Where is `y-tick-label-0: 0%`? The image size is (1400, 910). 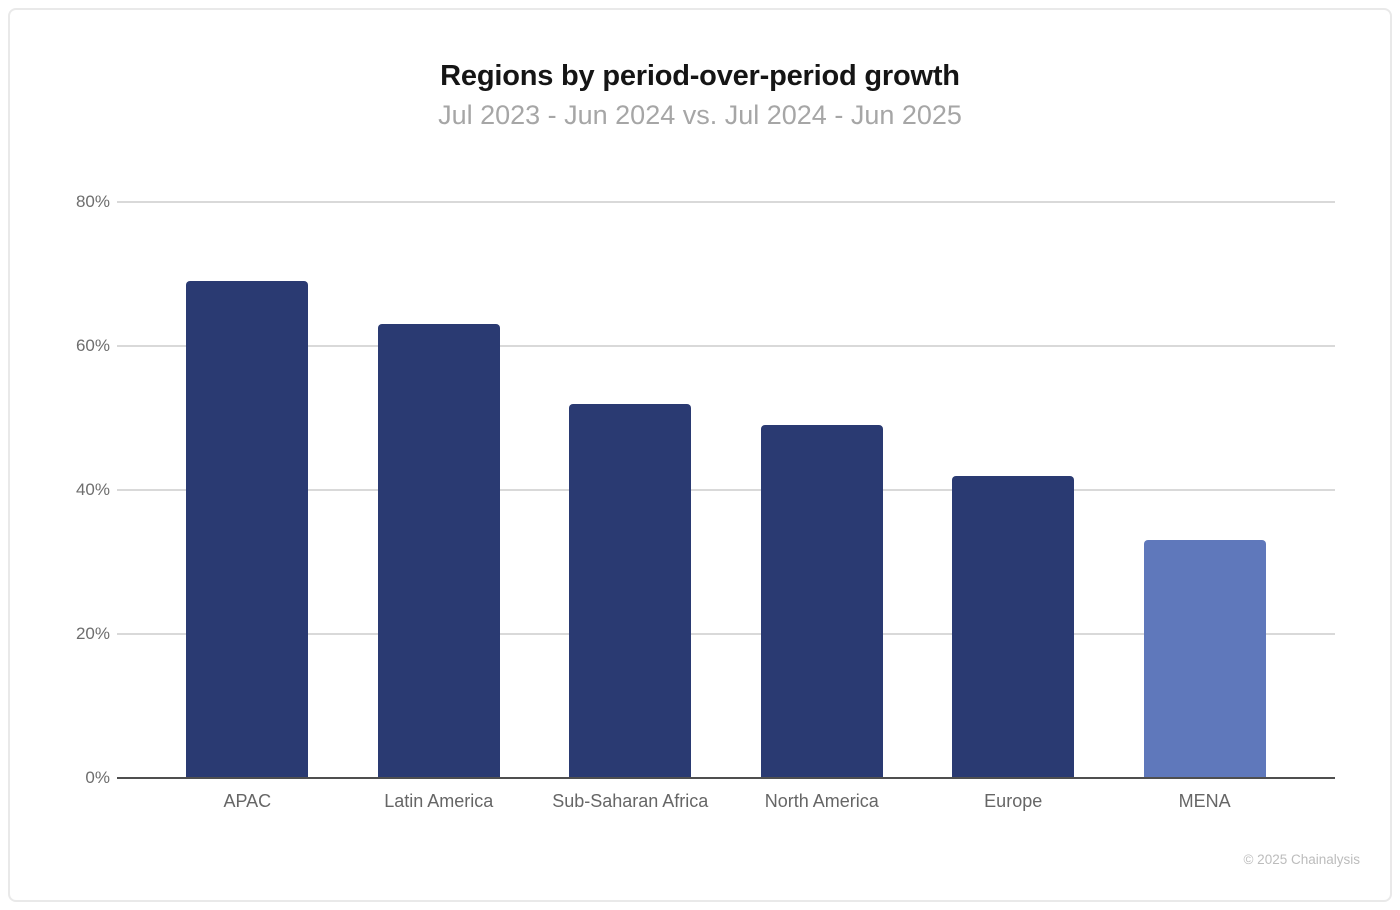 y-tick-label-0: 0% is located at coordinates (97, 777).